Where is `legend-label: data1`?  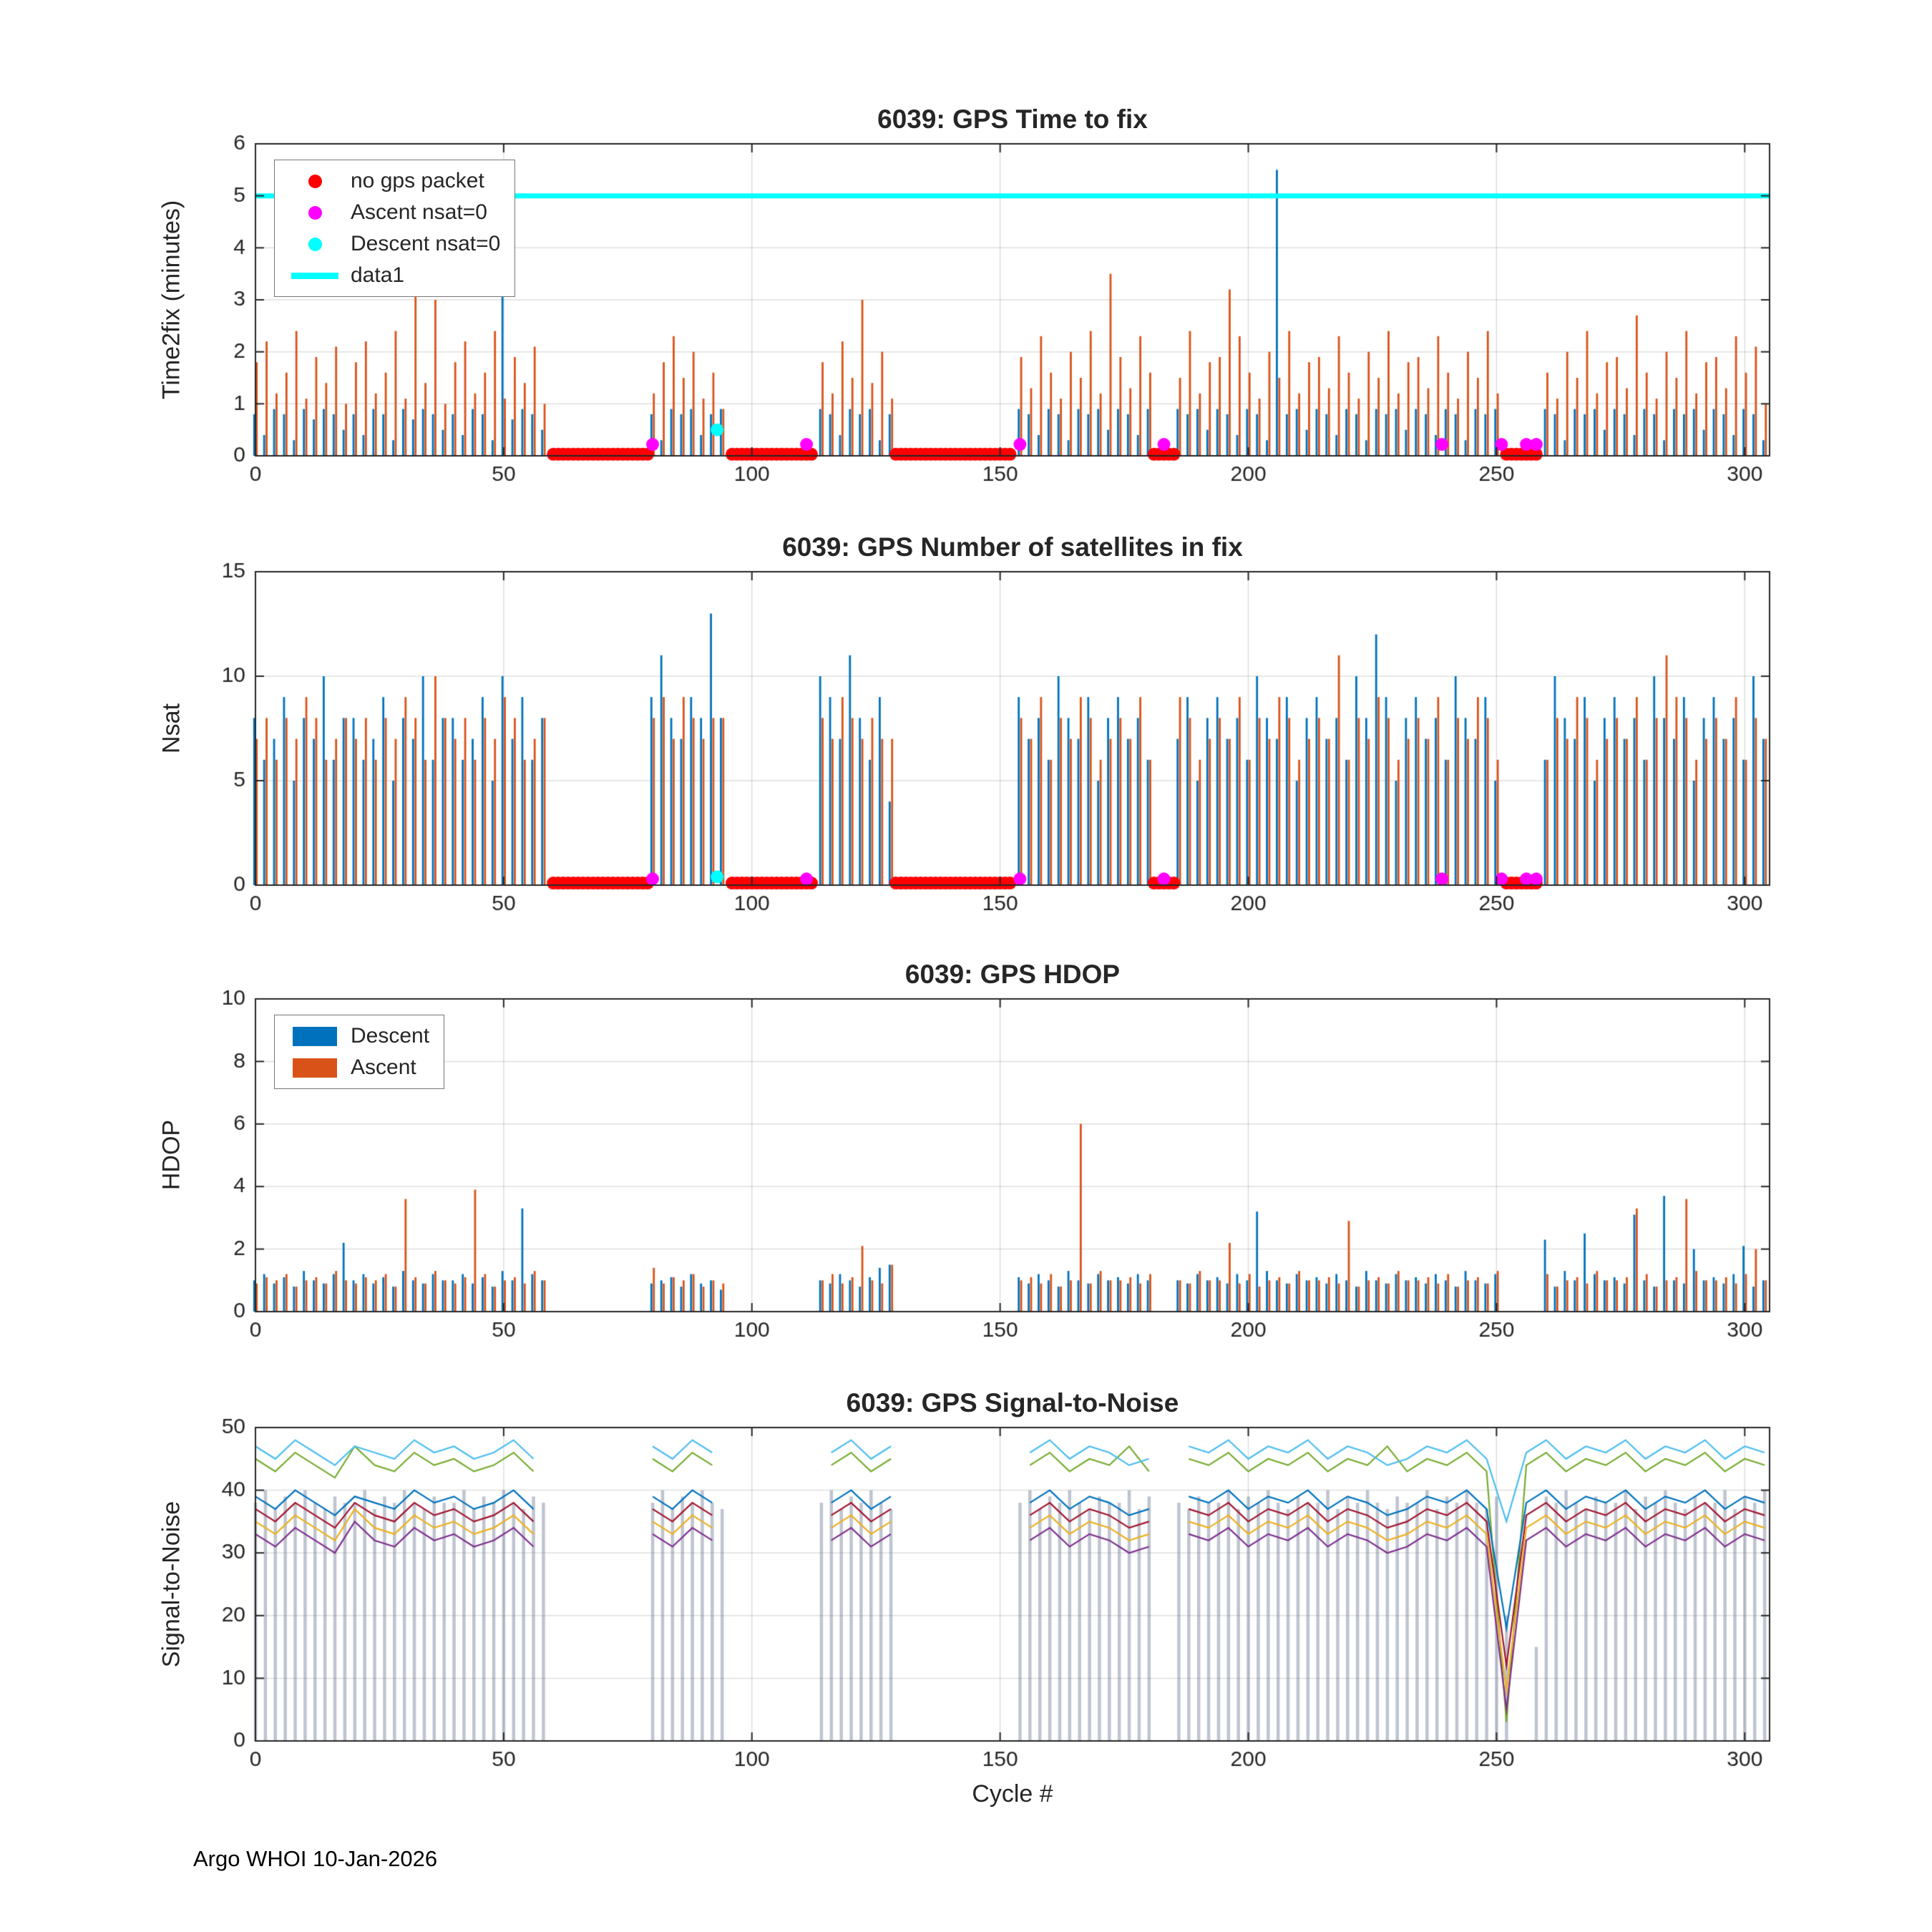
legend-label: data1 is located at coordinates (378, 275).